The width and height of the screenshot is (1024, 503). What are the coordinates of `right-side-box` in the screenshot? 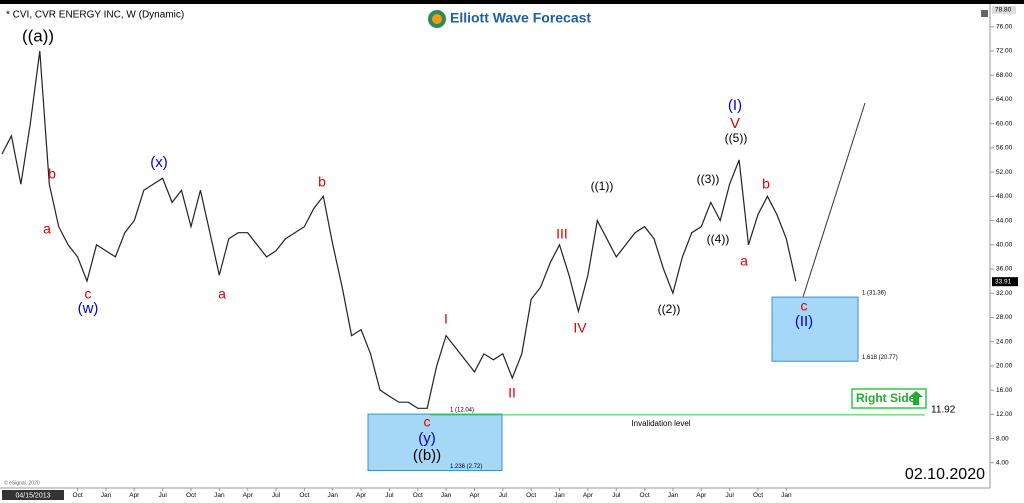 It's located at (889, 398).